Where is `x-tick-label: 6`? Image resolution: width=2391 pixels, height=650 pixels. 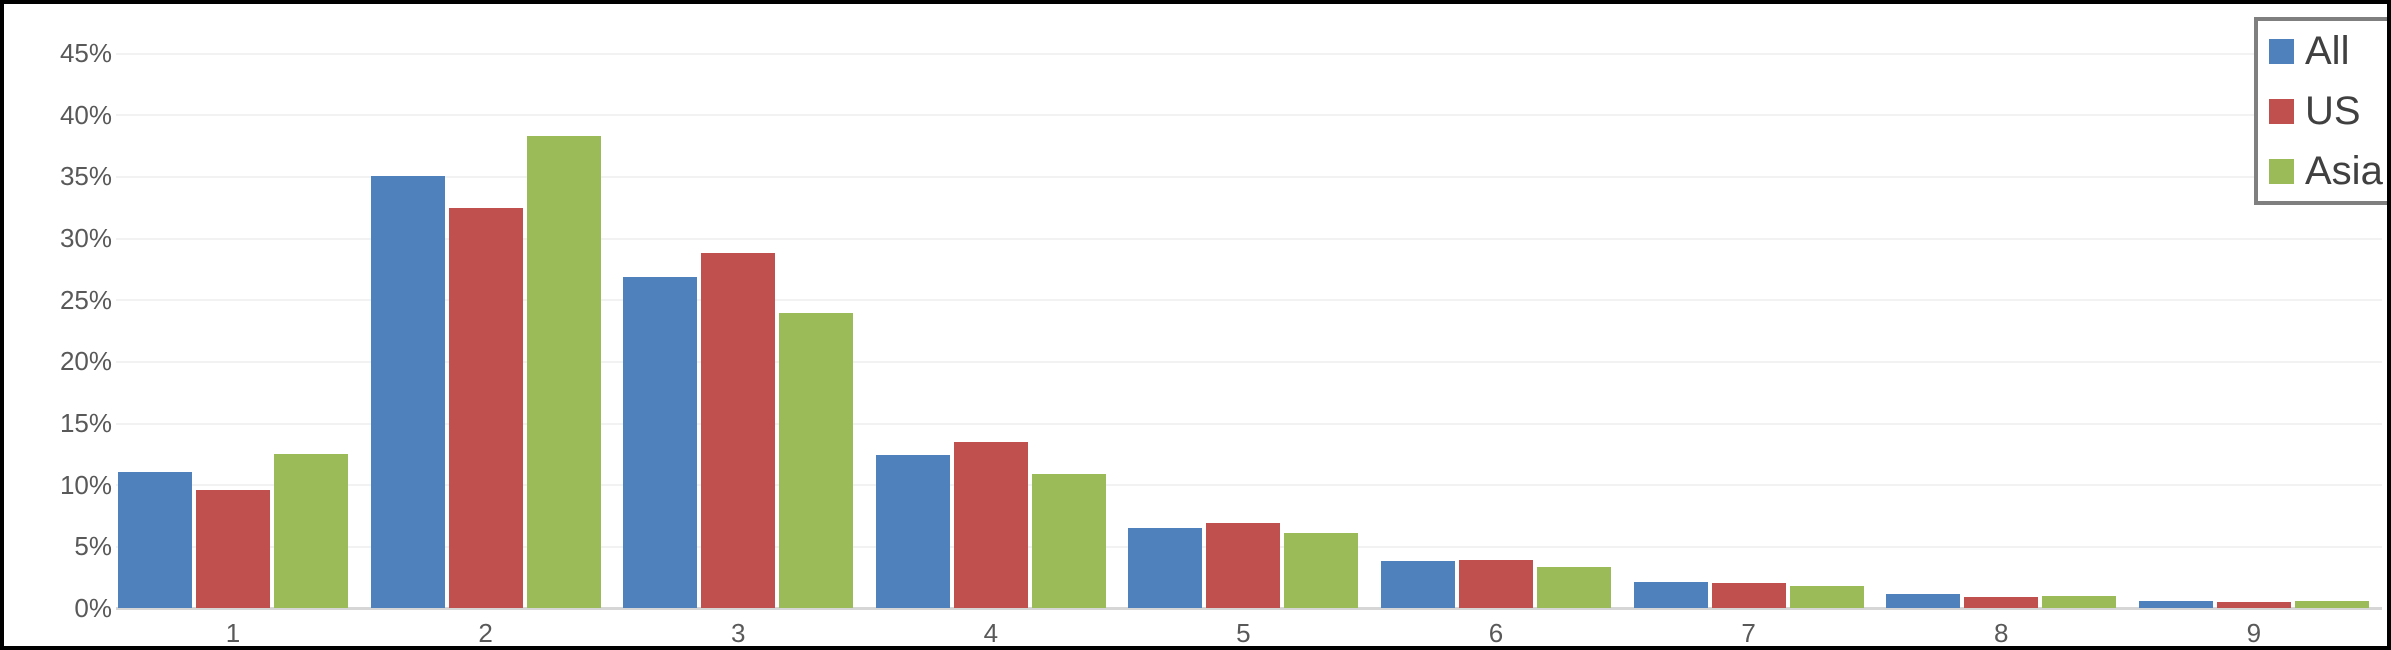
x-tick-label: 6 is located at coordinates (1496, 633).